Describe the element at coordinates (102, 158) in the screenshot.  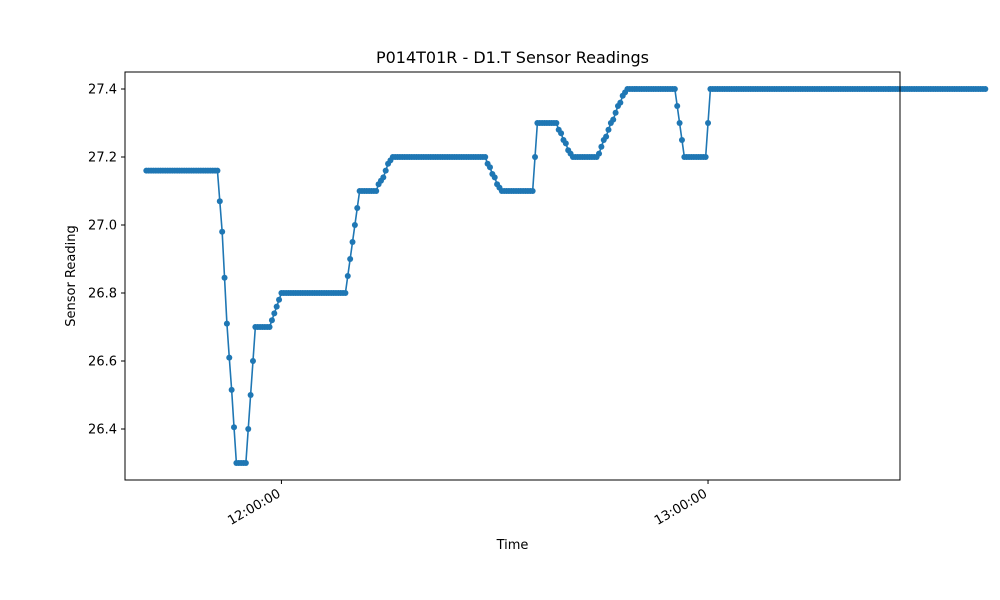
I see `y-tick-label: 27.2` at that location.